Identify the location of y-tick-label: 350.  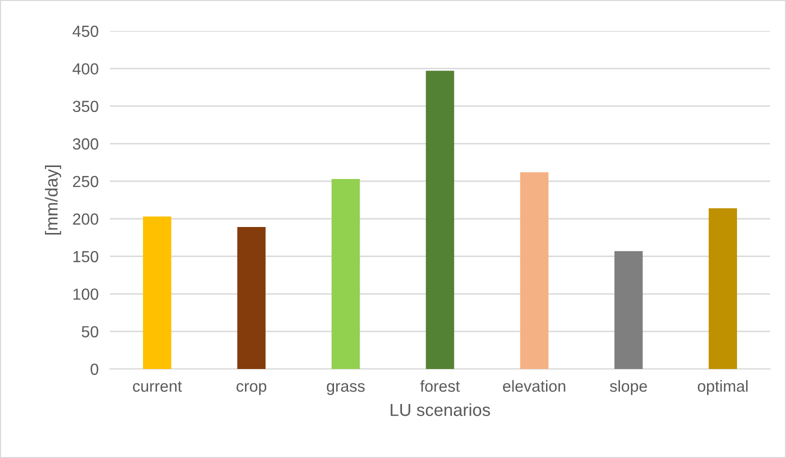
(85, 106).